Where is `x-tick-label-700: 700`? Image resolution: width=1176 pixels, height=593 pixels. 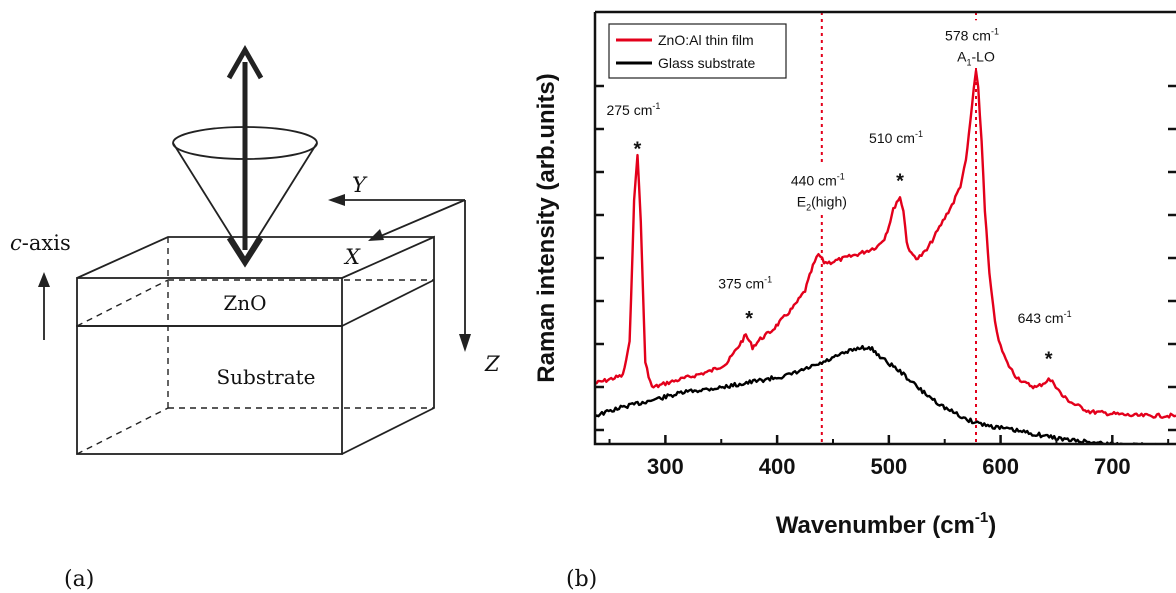 x-tick-label-700: 700 is located at coordinates (1112, 466).